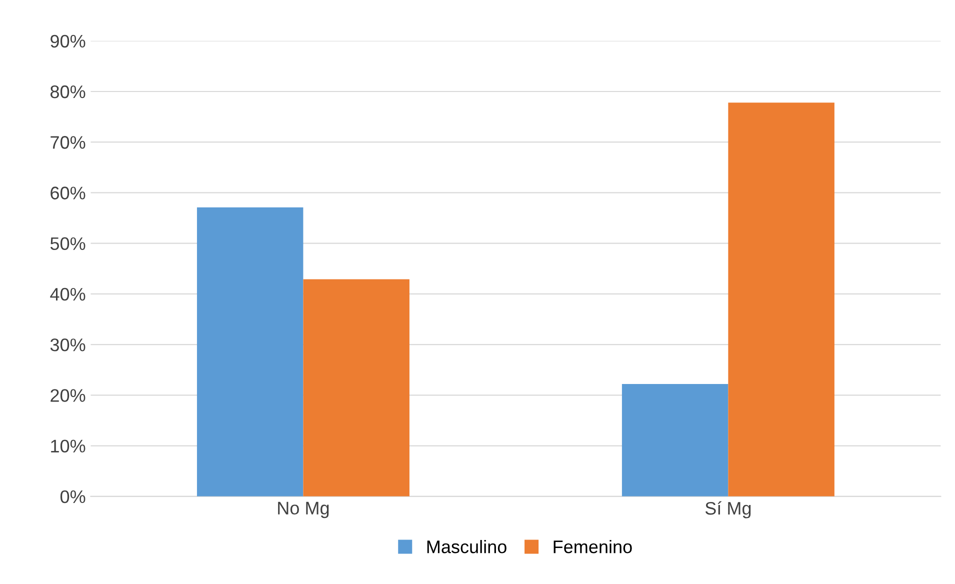 Image resolution: width=955 pixels, height=584 pixels. Describe the element at coordinates (68, 243) in the screenshot. I see `y-tick-label: 50%` at that location.